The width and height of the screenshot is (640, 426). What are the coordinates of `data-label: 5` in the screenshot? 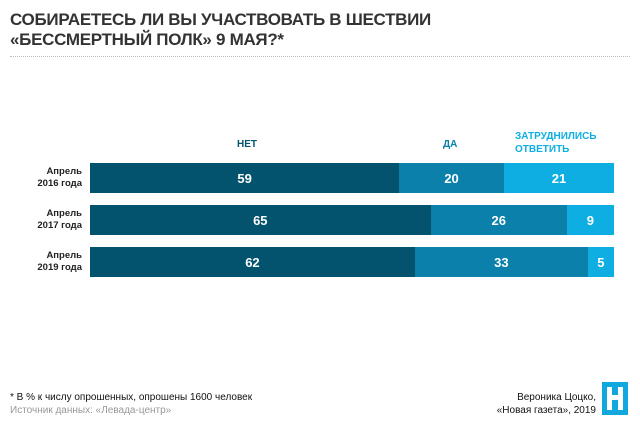 It's located at (601, 262).